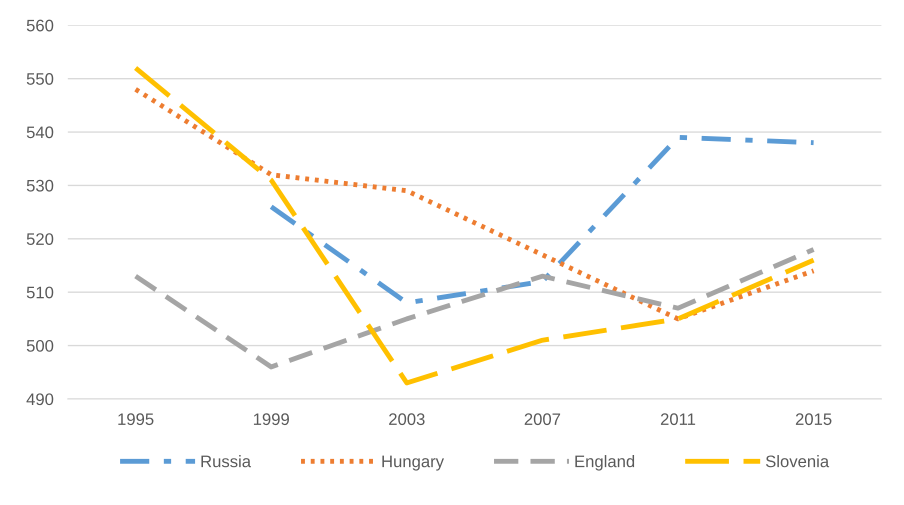  Describe the element at coordinates (271, 419) in the screenshot. I see `x-tick-label: 1999` at that location.